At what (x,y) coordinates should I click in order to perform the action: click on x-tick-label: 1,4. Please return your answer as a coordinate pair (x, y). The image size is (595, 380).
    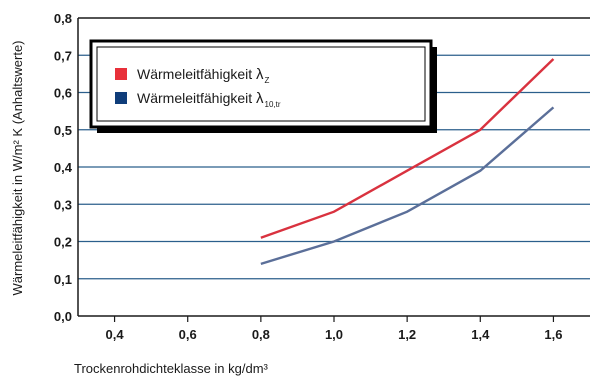
    Looking at the image, I should click on (480, 334).